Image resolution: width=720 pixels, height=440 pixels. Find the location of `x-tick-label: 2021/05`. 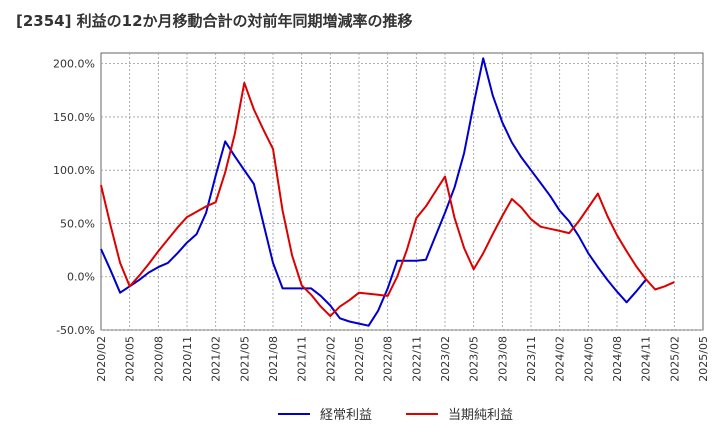

x-tick-label: 2021/05 is located at coordinates (244, 359).